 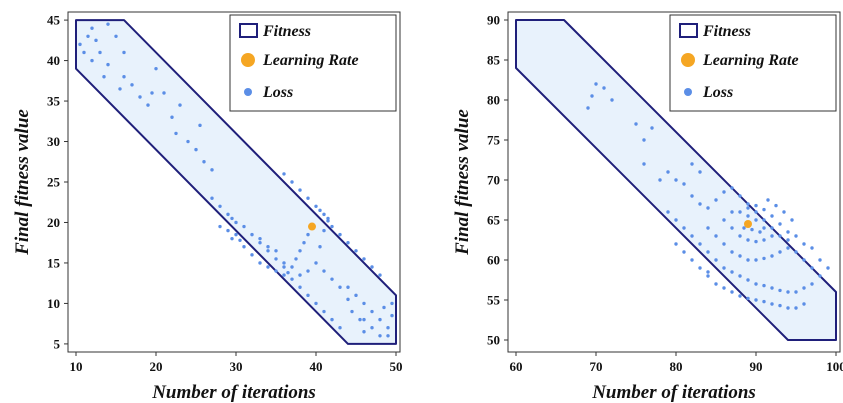 What do you see at coordinates (248, 30) in the screenshot?
I see `legend-fitness-swatch` at bounding box center [248, 30].